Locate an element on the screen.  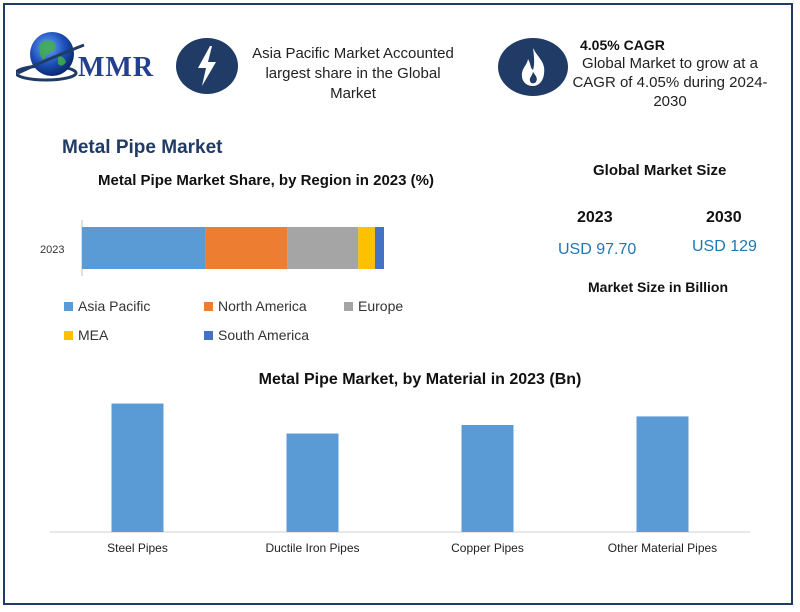
legend-label: Asia Pacific is located at coordinates (114, 306).